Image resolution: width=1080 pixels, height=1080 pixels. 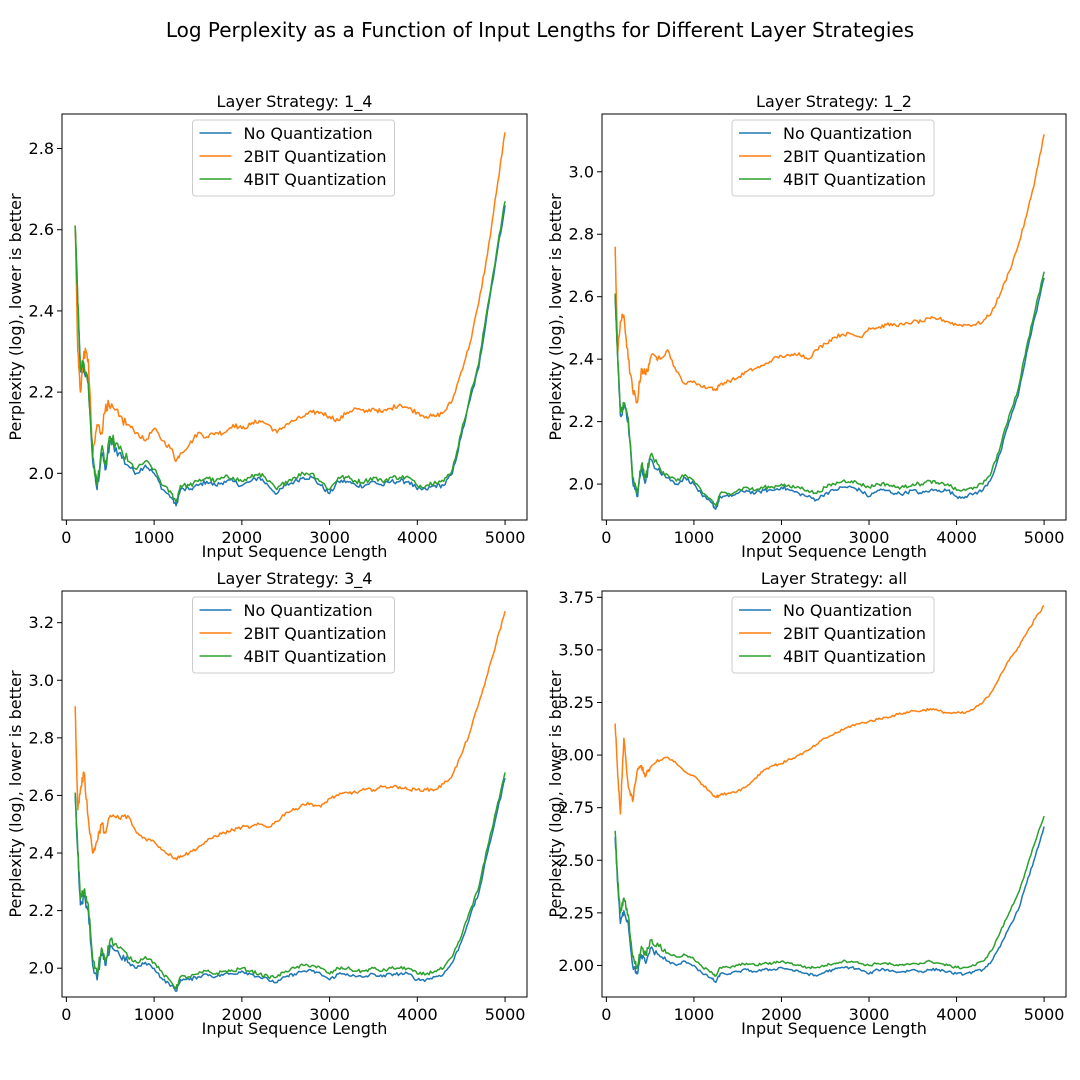 I want to click on subplot-title: Layer Strategy: 1_4, so click(x=295, y=102).